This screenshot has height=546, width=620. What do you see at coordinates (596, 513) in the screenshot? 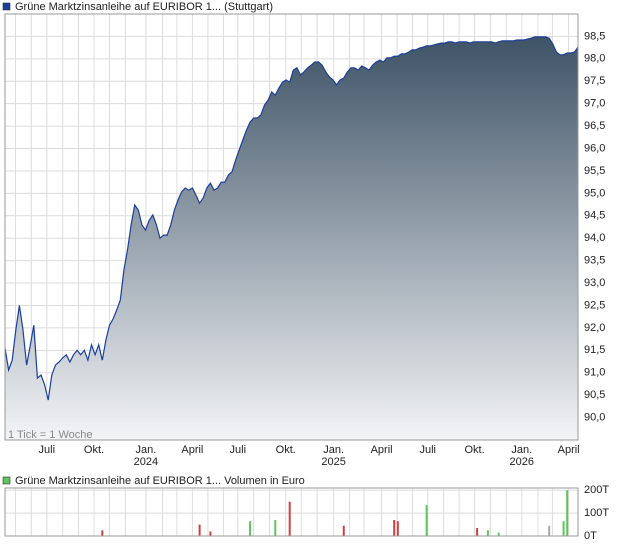
I see `y-tick-label: 100T` at bounding box center [596, 513].